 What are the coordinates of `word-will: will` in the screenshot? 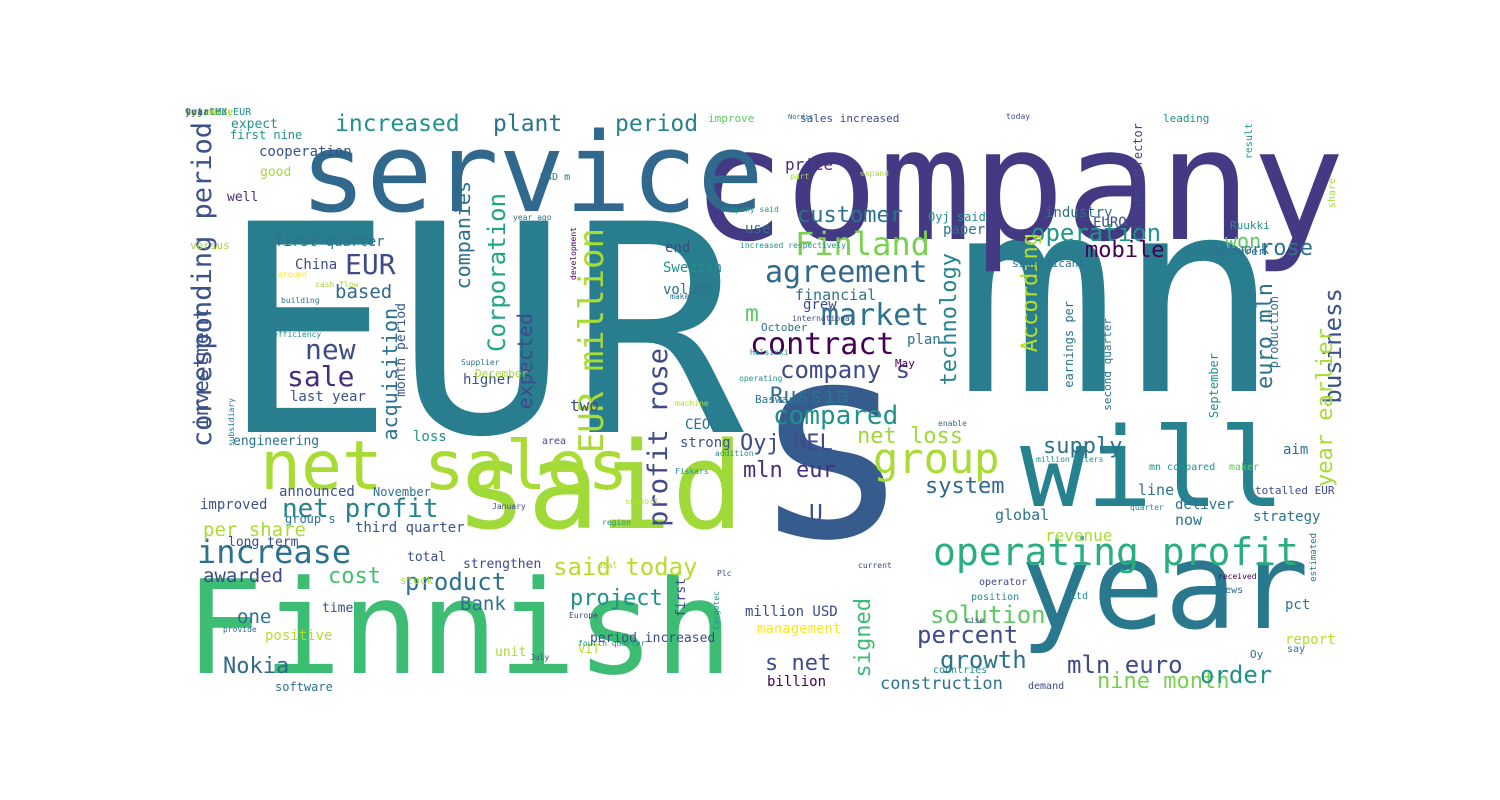 It's located at (1152, 468).